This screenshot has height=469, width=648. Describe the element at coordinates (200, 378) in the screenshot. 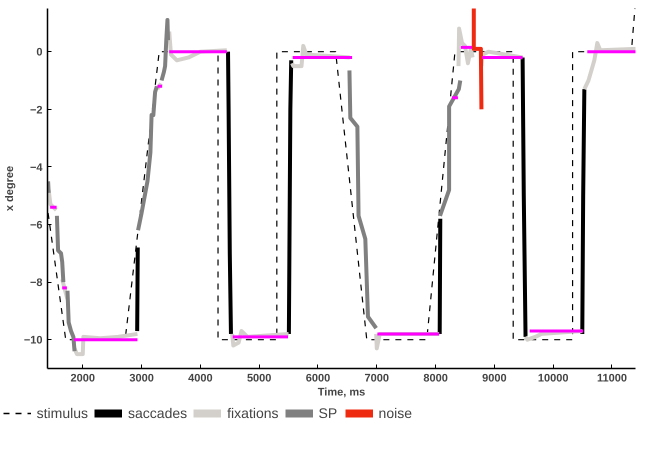

I see `x-tick-label: 4000` at that location.